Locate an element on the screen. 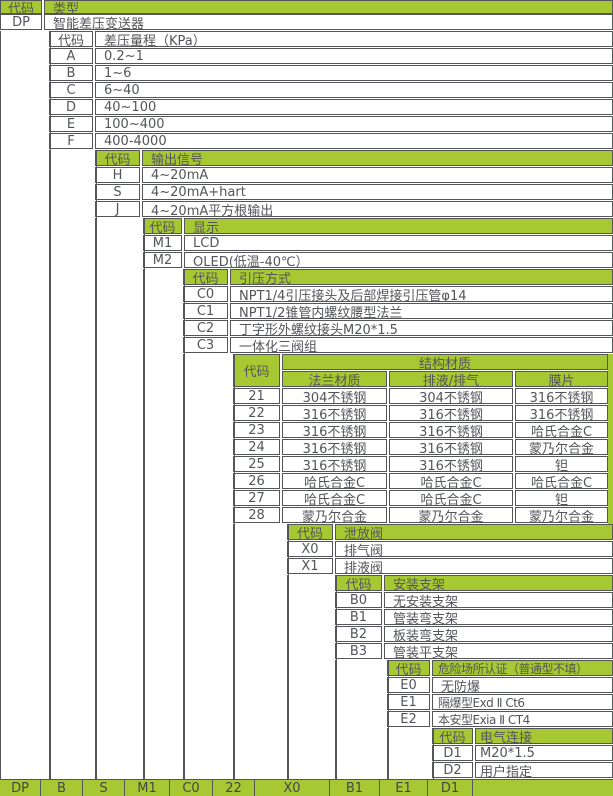  table-row: D2 用户指定 is located at coordinates (522, 770).